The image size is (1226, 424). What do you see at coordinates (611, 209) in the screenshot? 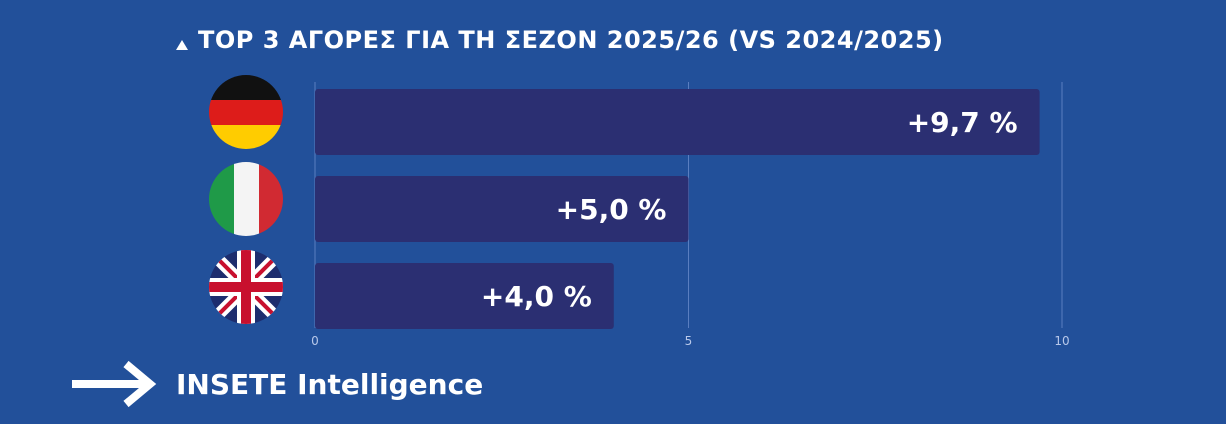
I see `data-label: +5,0 %` at bounding box center [611, 209].